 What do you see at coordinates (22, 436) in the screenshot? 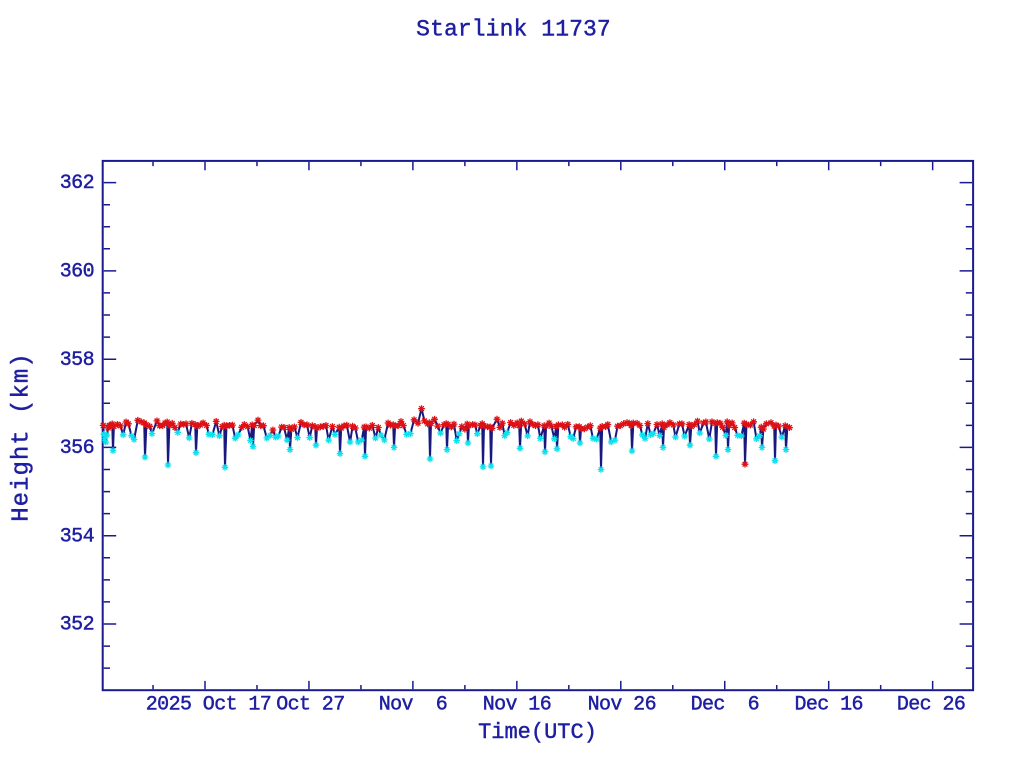
I see `svg-text: Height (km)` at bounding box center [22, 436].